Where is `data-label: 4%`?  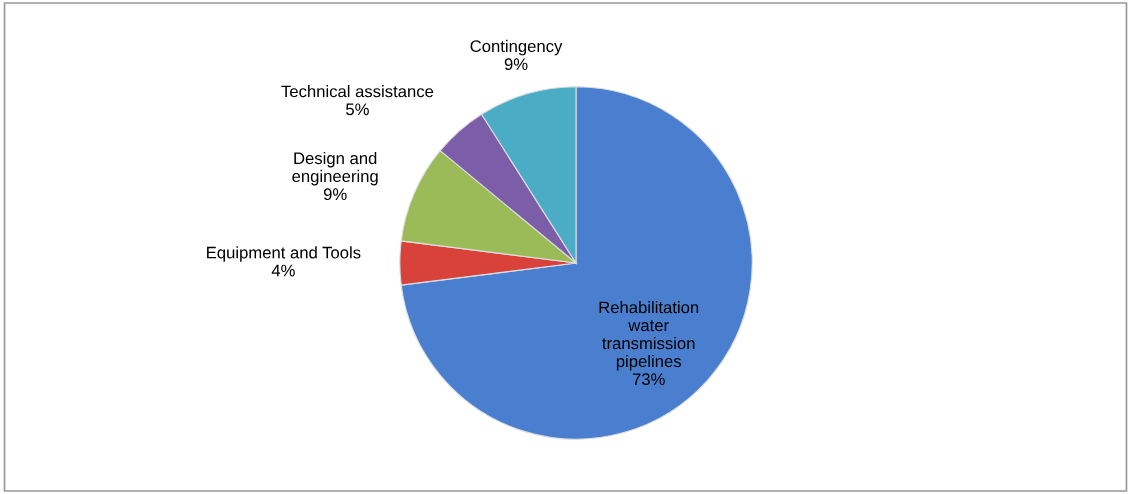 data-label: 4% is located at coordinates (283, 270).